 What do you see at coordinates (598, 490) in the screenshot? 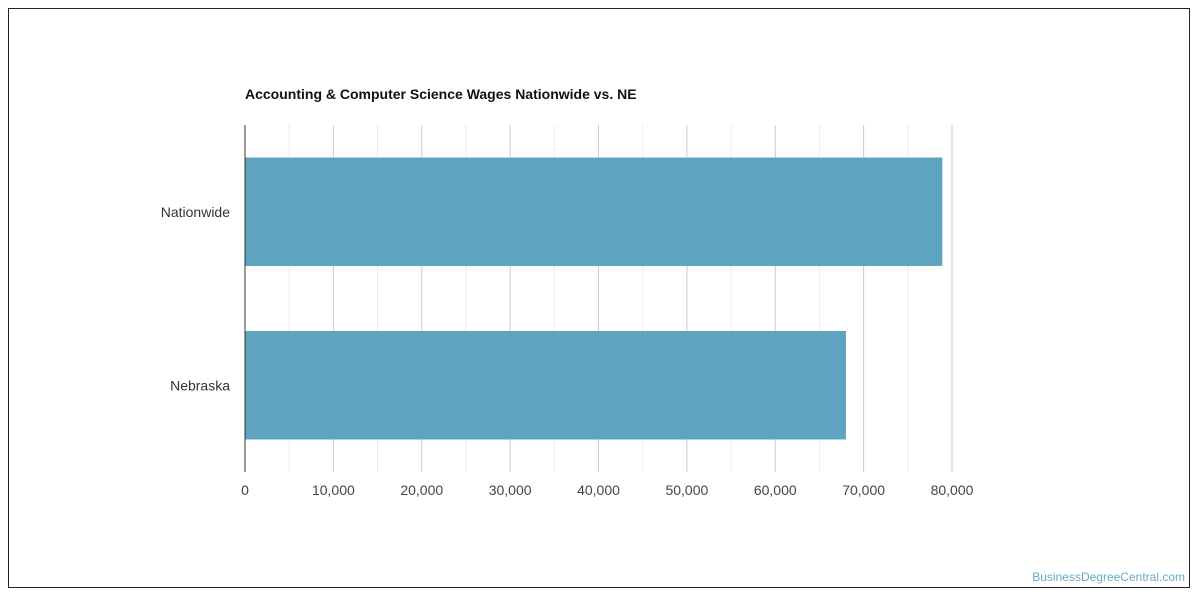
I see `x-tick-label: 40,000` at bounding box center [598, 490].